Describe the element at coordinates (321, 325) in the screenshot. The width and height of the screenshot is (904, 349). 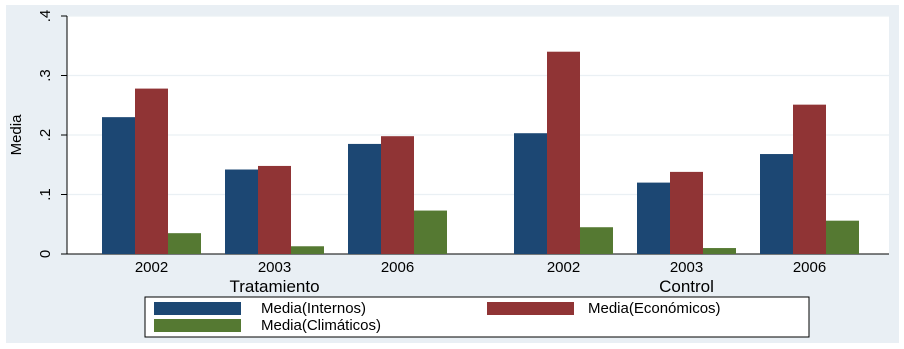
I see `legend-label: Media(Climáticos)` at that location.